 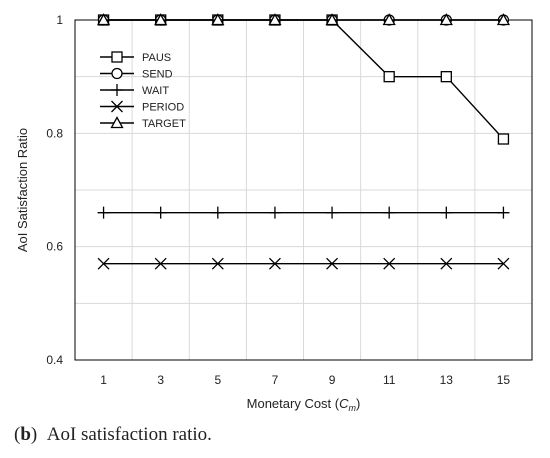 What do you see at coordinates (275, 380) in the screenshot?
I see `x-tick-label: 7` at bounding box center [275, 380].